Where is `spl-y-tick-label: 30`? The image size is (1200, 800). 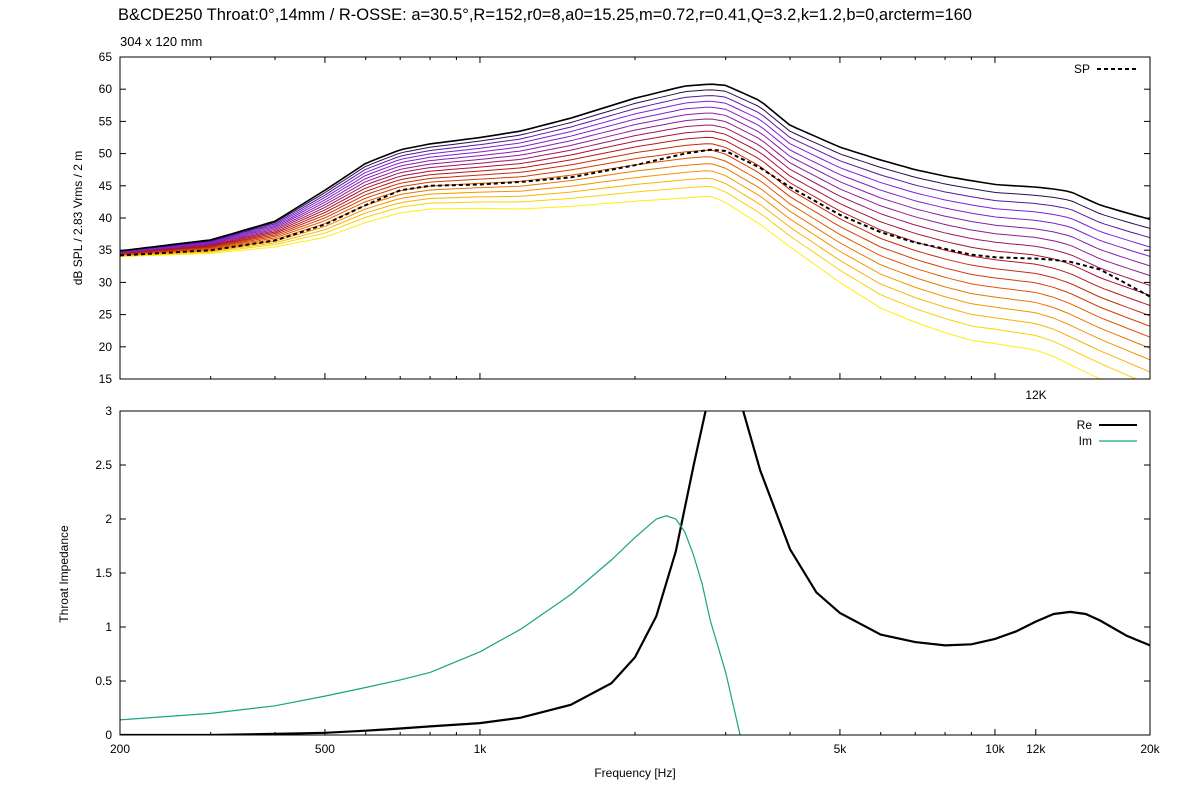
spl-y-tick-label: 30 is located at coordinates (106, 282).